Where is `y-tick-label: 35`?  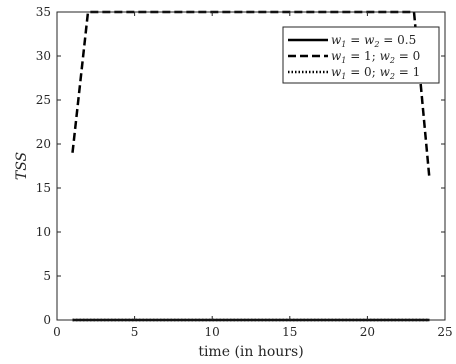 y-tick-label: 35 is located at coordinates (43, 12).